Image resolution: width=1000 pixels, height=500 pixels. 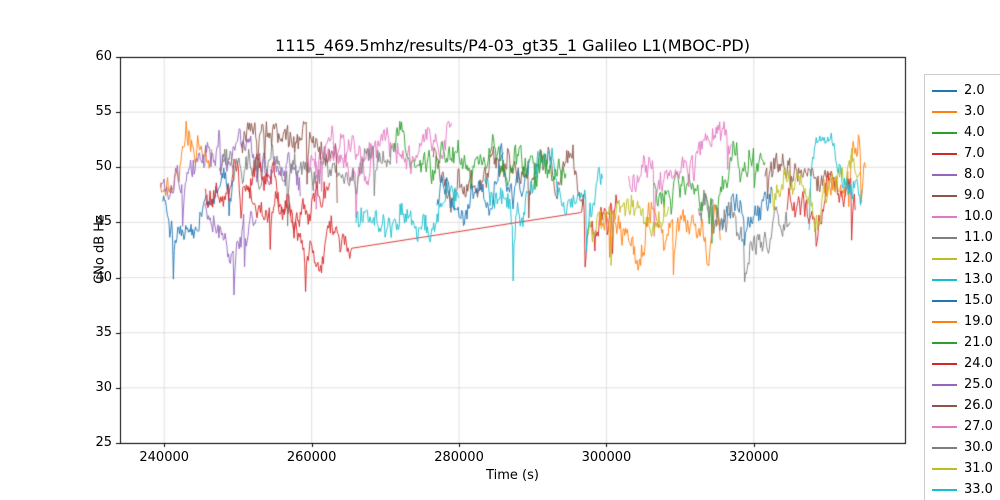 What do you see at coordinates (962, 468) in the screenshot?
I see `legend-item: 31.0` at bounding box center [962, 468].